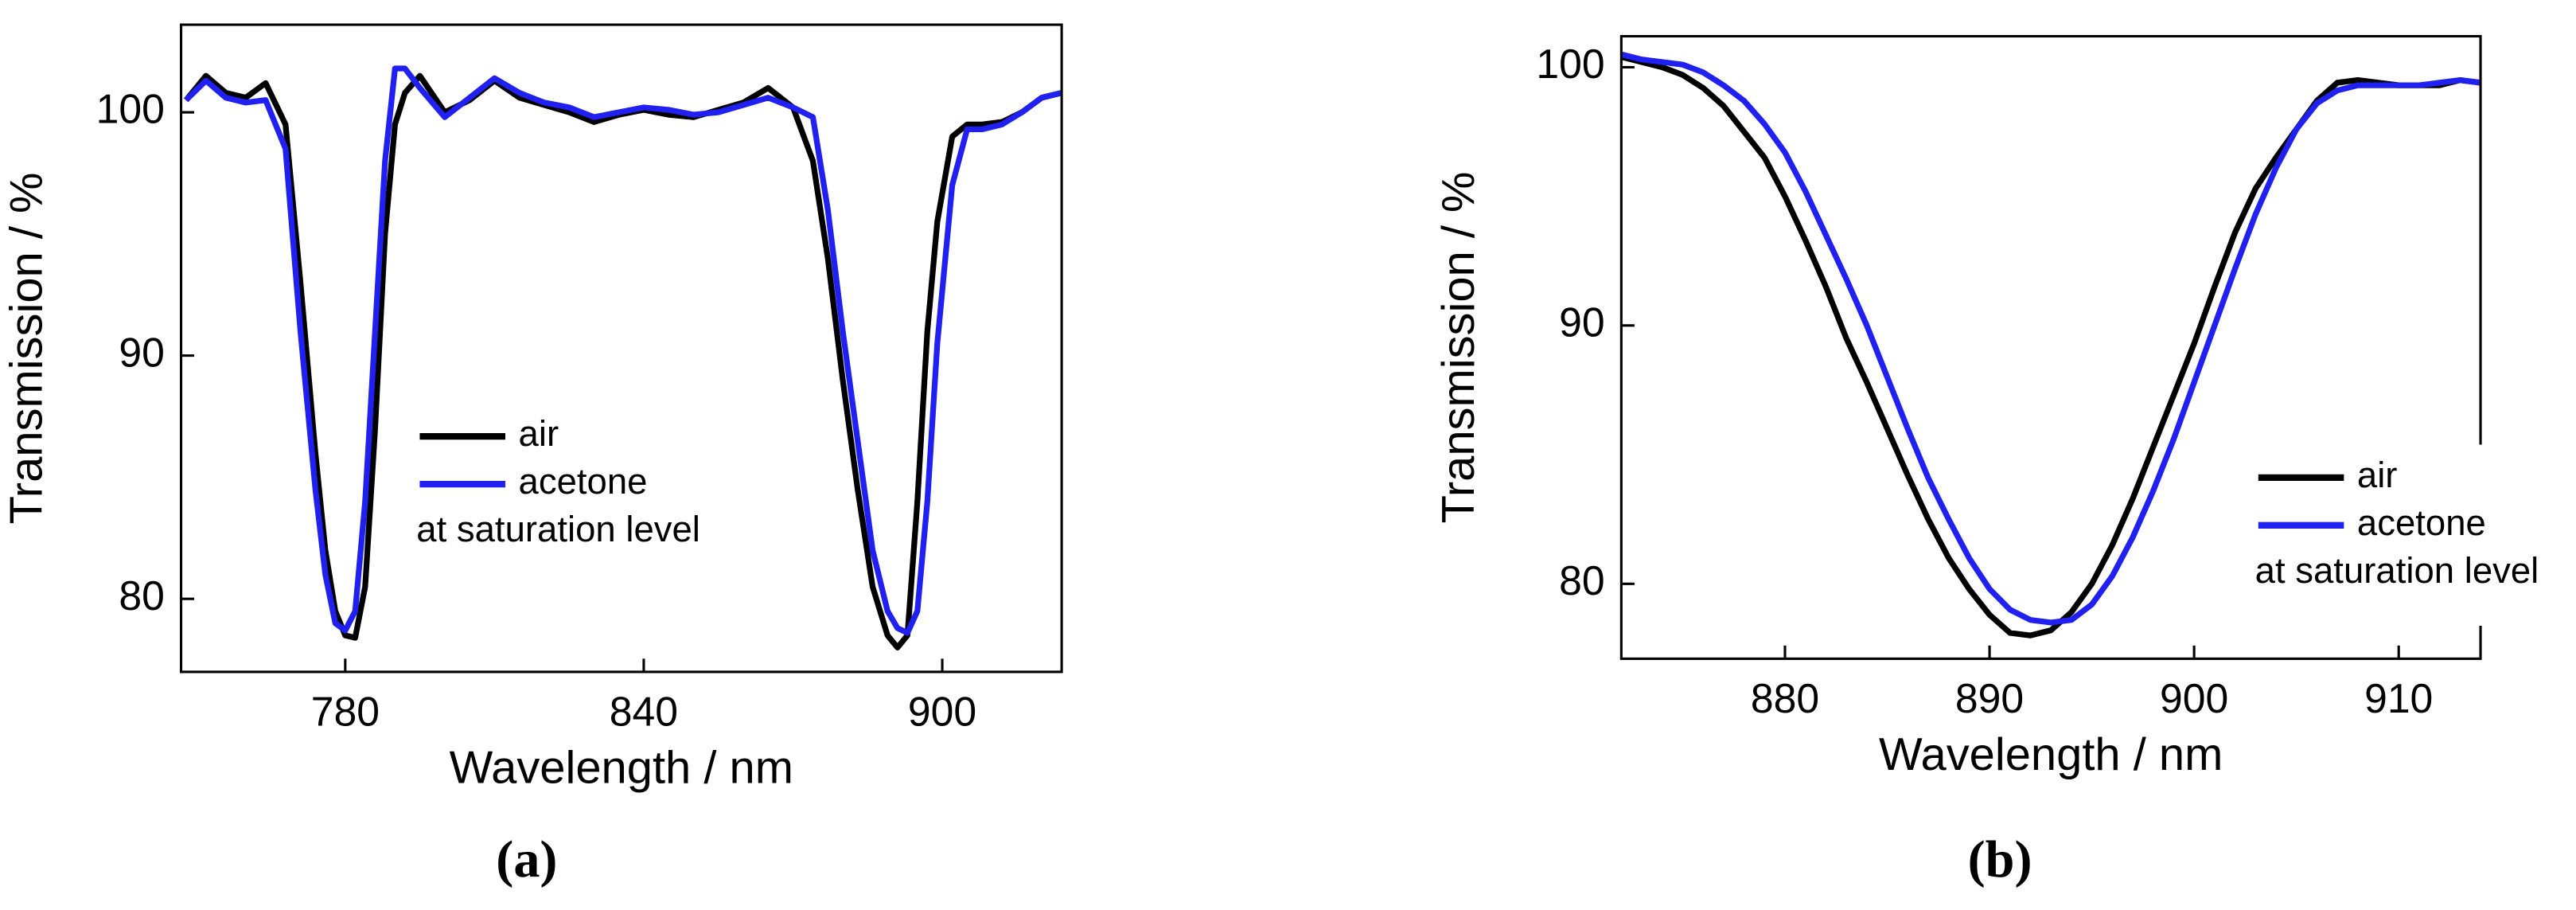 The height and width of the screenshot is (910, 2576). I want to click on caption: (b), so click(2000, 859).